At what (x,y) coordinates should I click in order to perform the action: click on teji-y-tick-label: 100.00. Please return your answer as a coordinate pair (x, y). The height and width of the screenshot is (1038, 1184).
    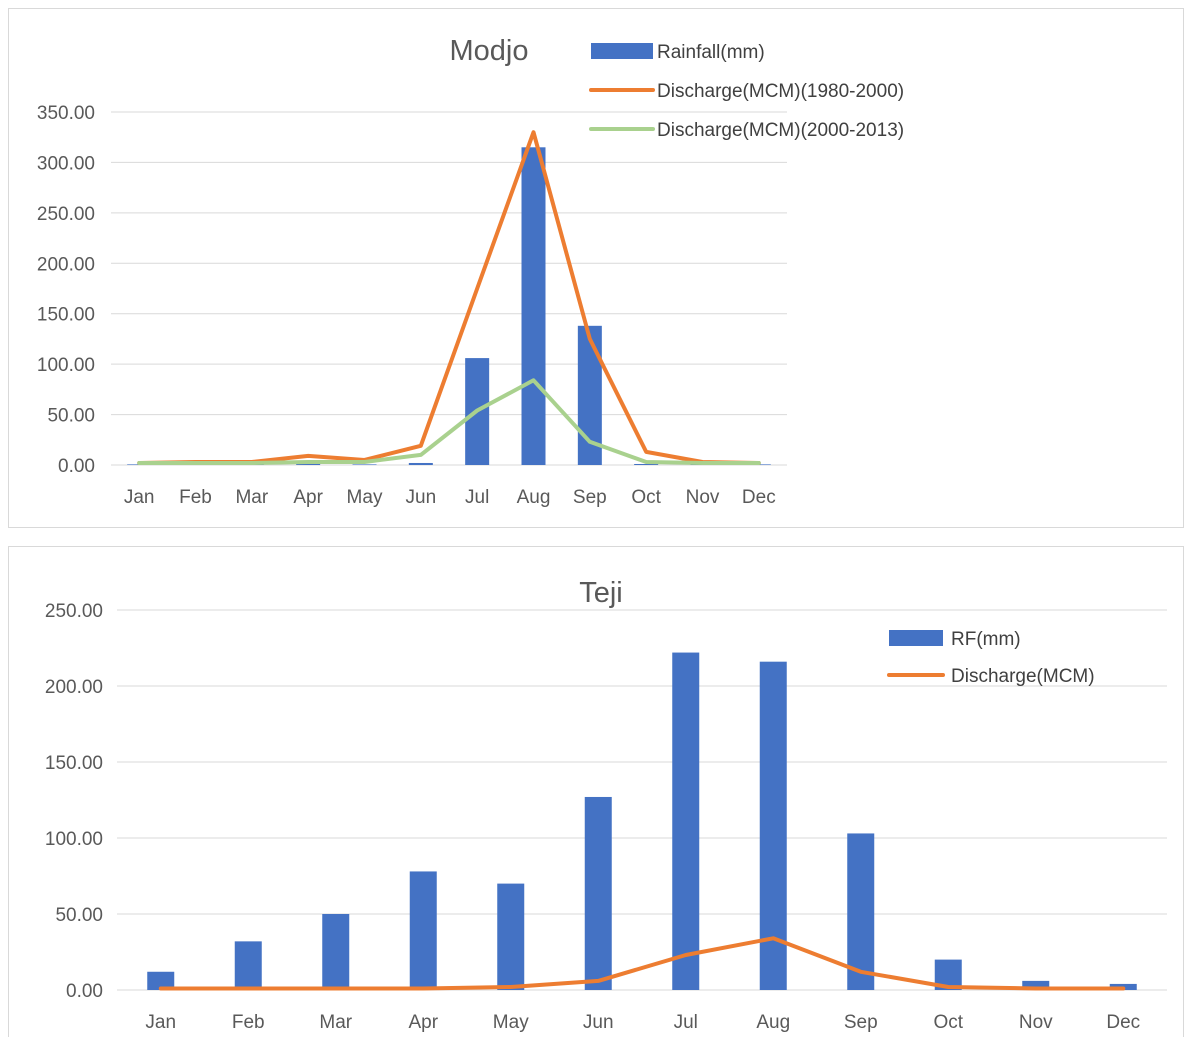
    Looking at the image, I should click on (74, 839).